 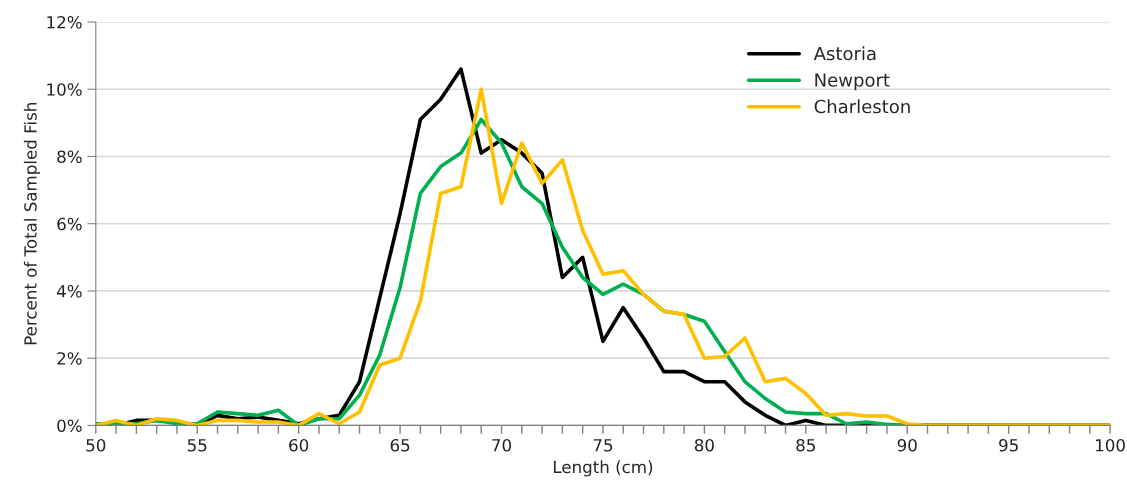 I want to click on y-tick-label: 10%, so click(x=64, y=89).